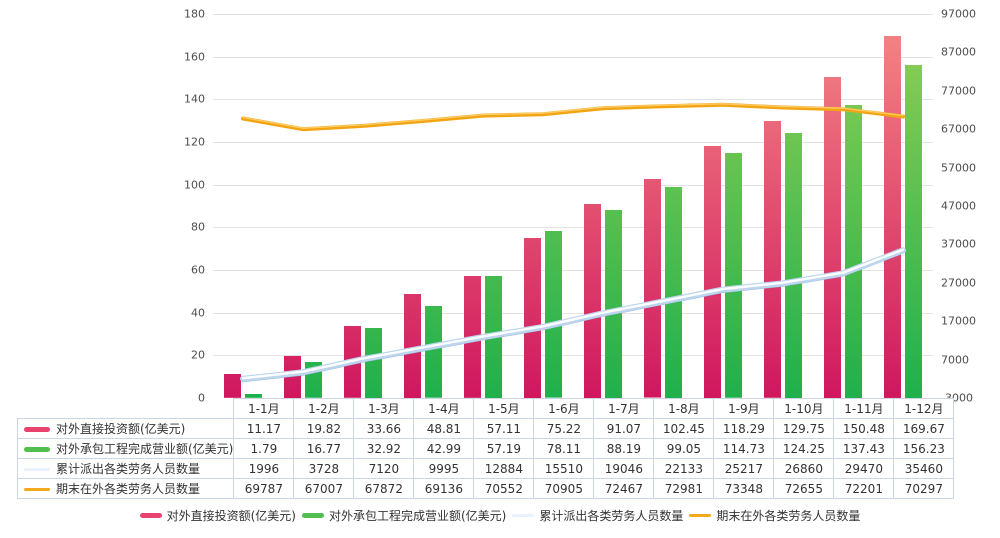 The height and width of the screenshot is (538, 1000). Describe the element at coordinates (684, 488) in the screenshot. I see `value-cell: 72981` at that location.